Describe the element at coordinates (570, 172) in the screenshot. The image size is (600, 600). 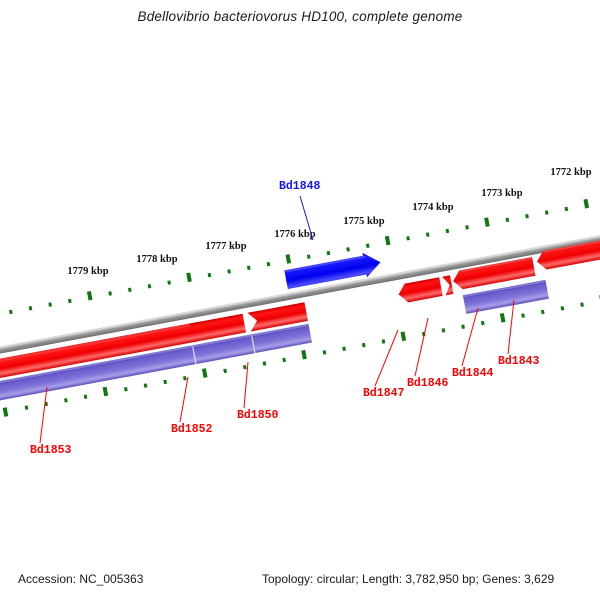
I see `ruler-label: 1772 kbp` at that location.